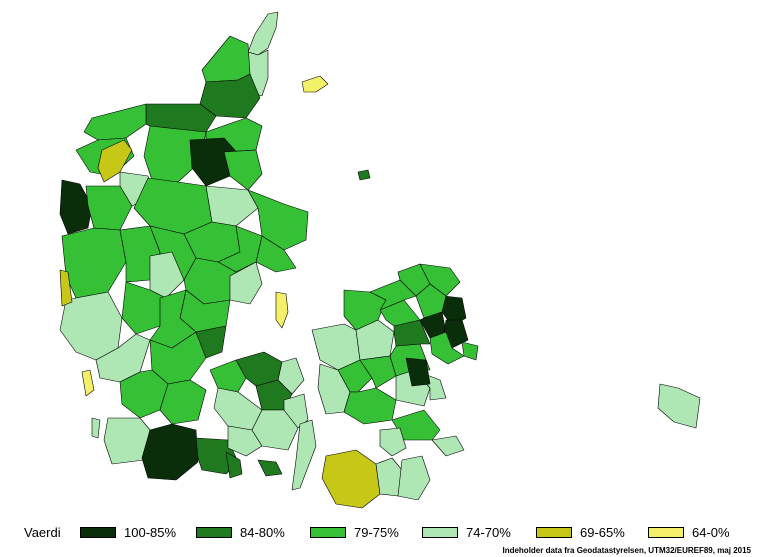 The height and width of the screenshot is (557, 757). I want to click on region-langeland, so click(304, 455).